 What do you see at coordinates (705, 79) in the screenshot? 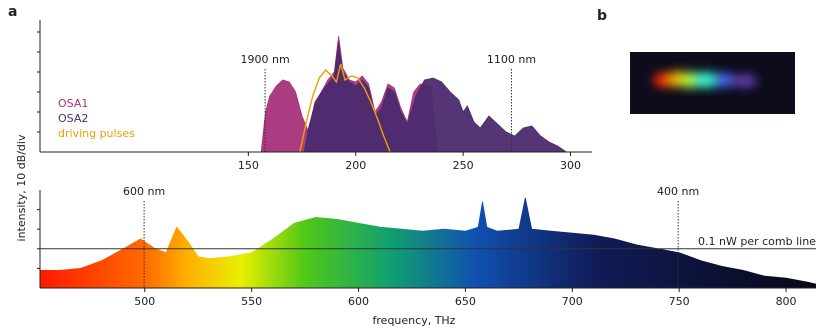
I see `glow` at bounding box center [705, 79].